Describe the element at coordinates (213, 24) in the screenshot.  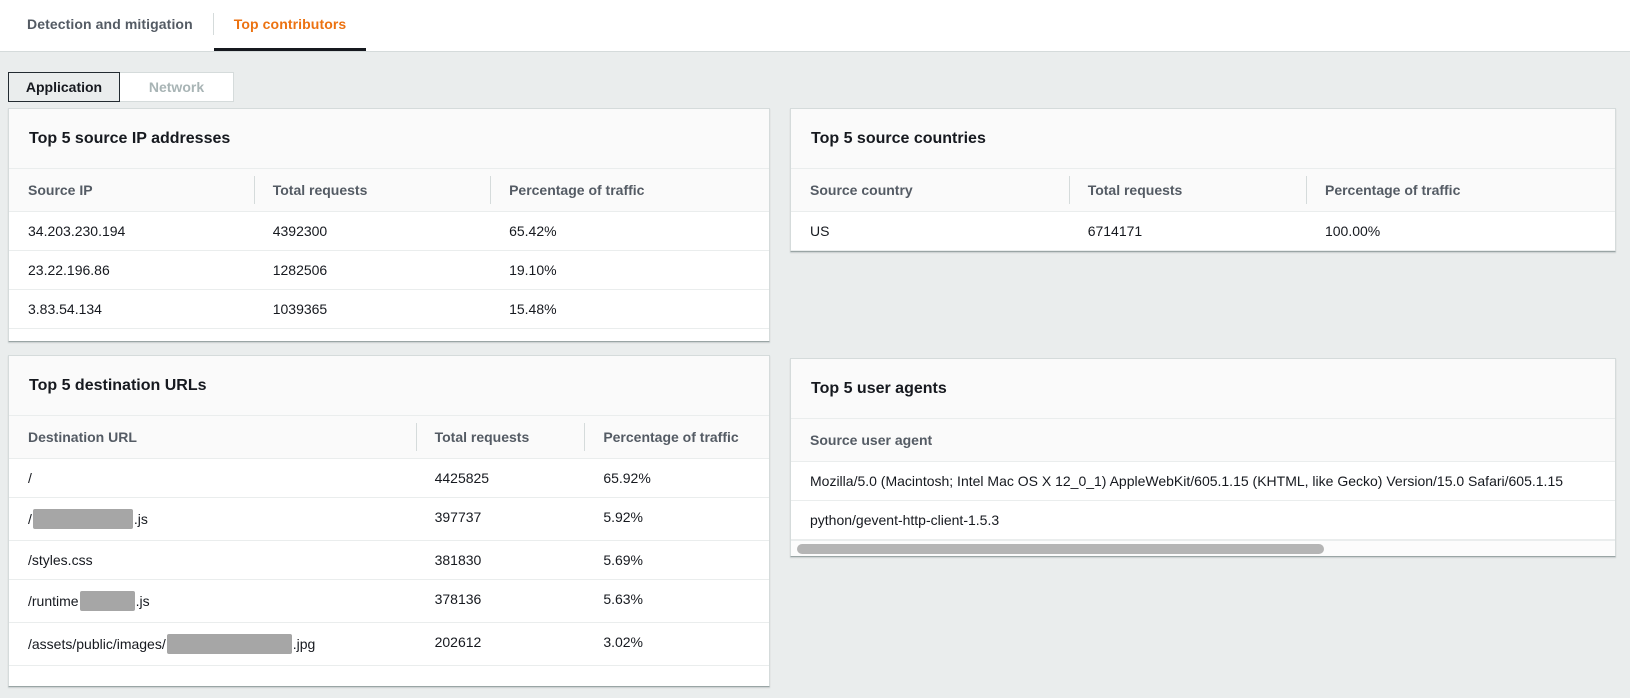
I see `tab-divider` at that location.